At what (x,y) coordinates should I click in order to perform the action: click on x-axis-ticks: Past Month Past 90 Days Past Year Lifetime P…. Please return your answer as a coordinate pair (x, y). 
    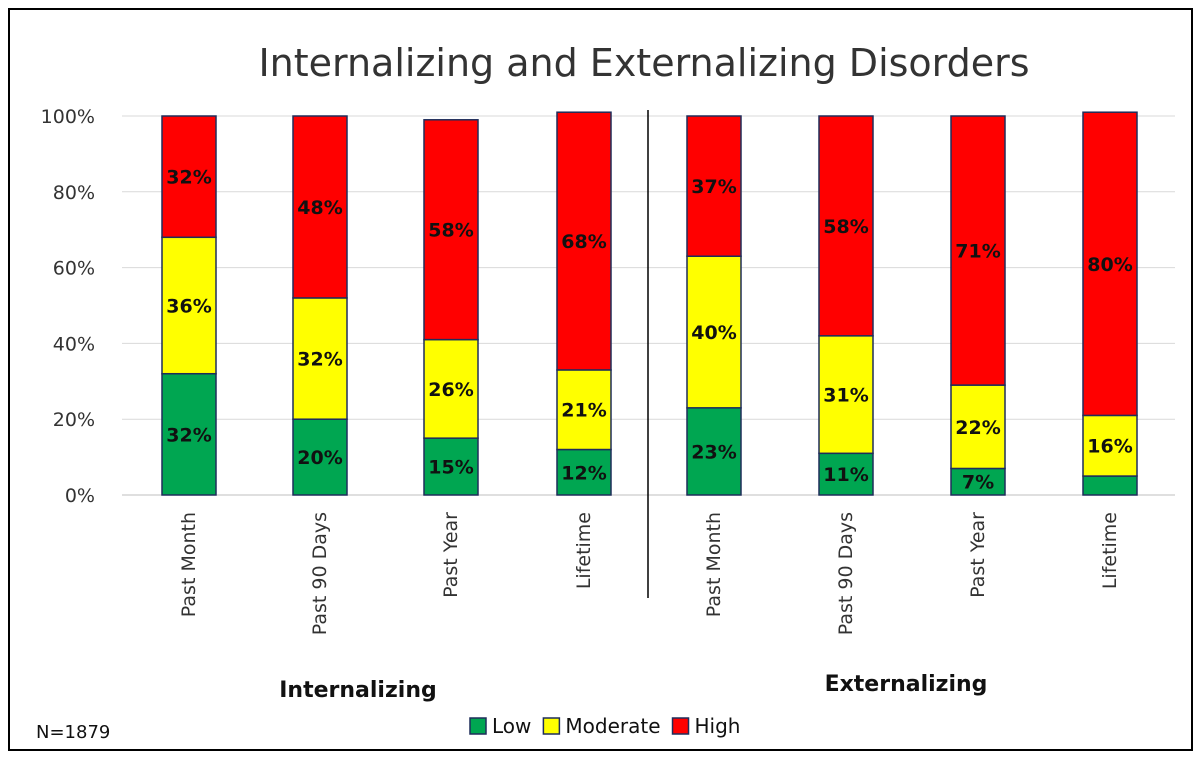
    Looking at the image, I should click on (649, 573).